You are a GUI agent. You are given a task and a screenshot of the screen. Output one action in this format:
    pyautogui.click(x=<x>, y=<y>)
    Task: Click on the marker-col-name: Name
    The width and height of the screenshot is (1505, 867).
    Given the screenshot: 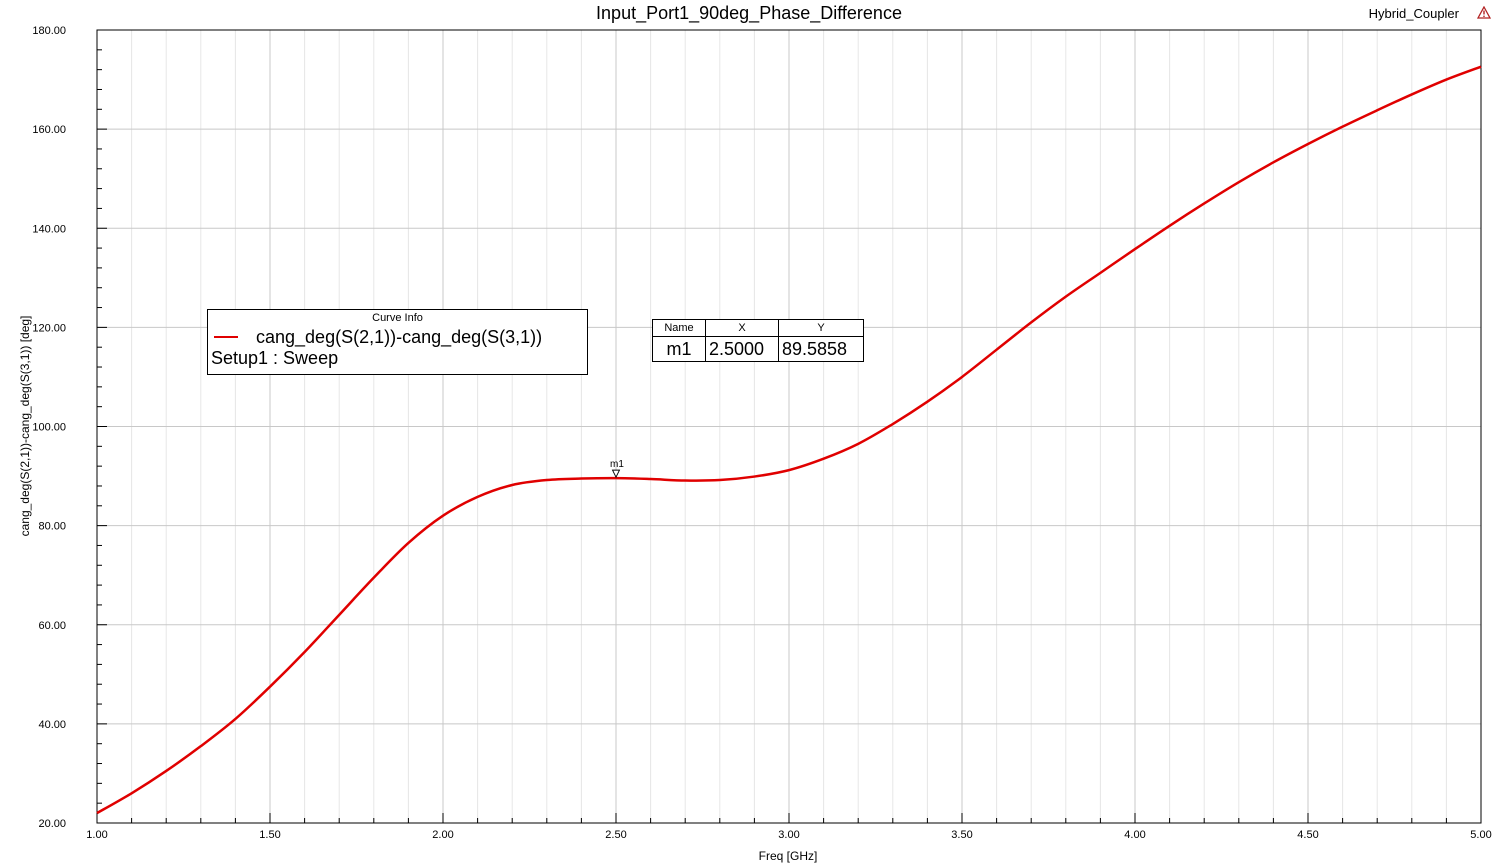 What is the action you would take?
    pyautogui.click(x=679, y=328)
    